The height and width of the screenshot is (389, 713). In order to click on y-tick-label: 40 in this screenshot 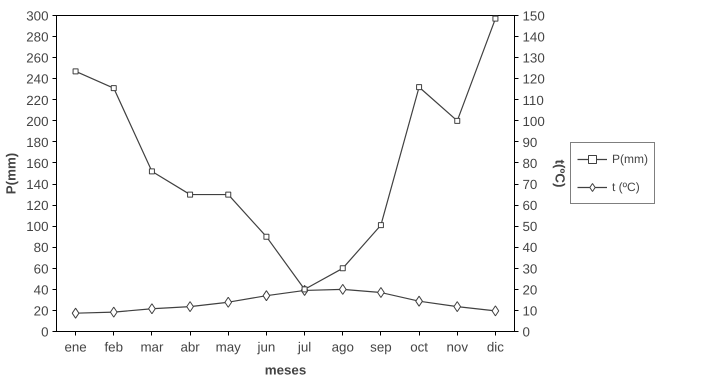, I will do `click(41, 290)`.